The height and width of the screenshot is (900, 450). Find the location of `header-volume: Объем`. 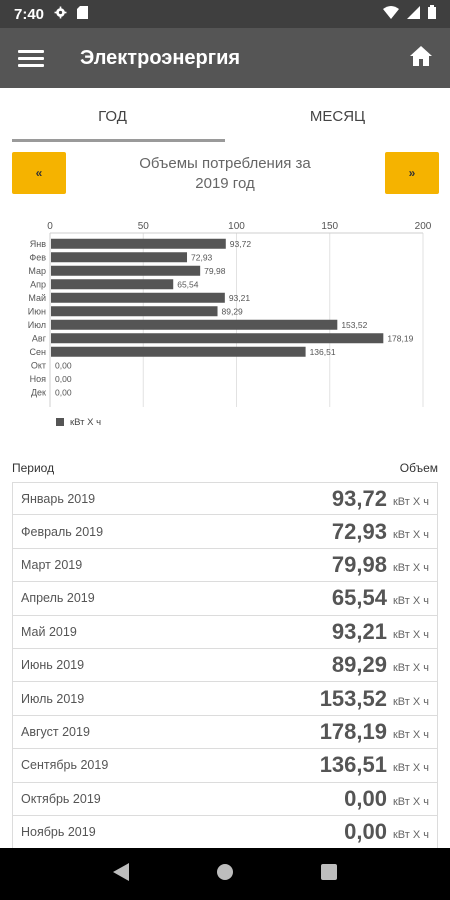

header-volume: Объем is located at coordinates (418, 468).